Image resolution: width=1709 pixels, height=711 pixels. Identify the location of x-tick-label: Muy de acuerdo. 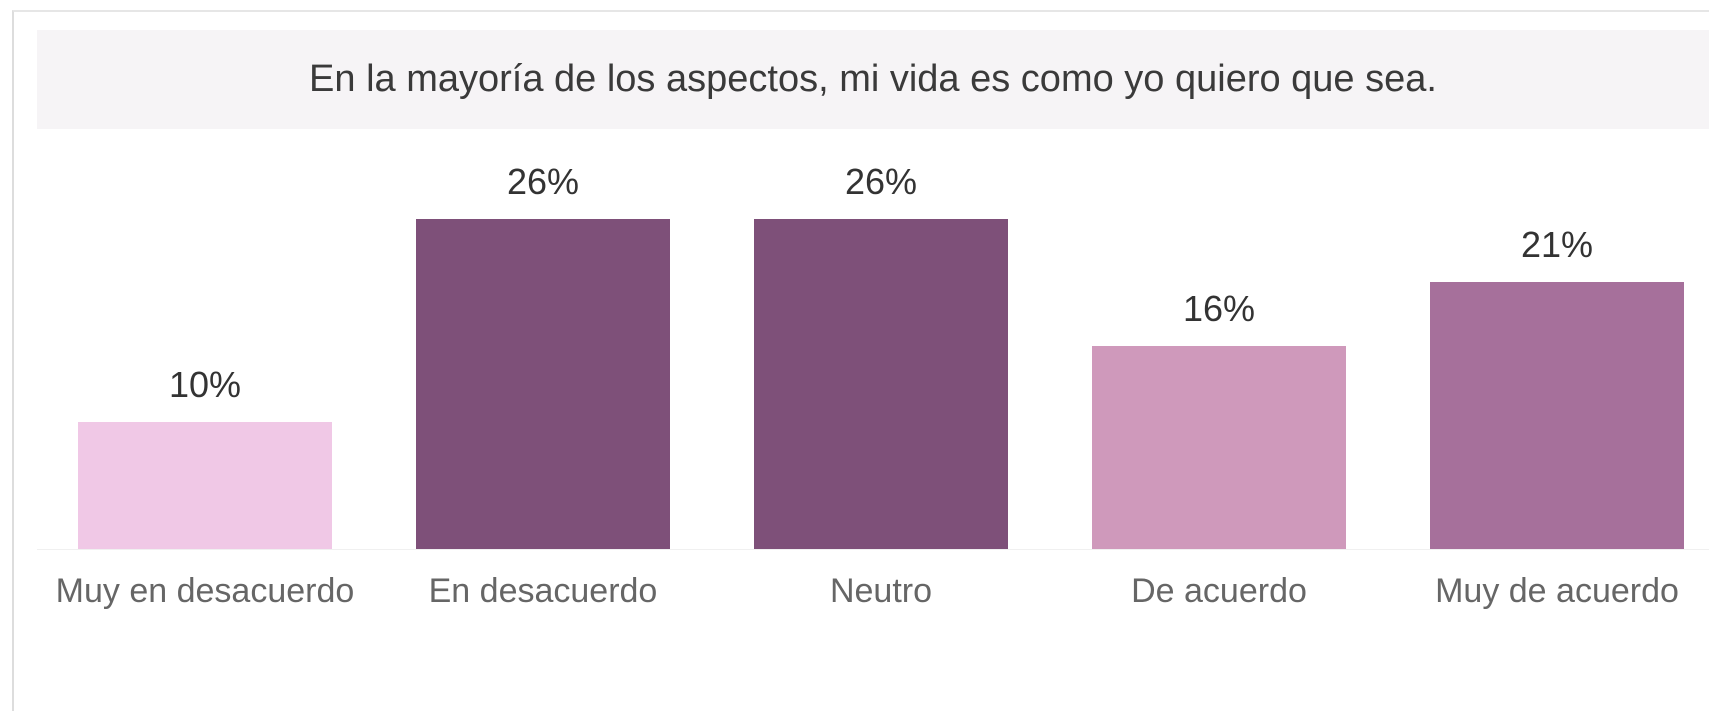
(1557, 591).